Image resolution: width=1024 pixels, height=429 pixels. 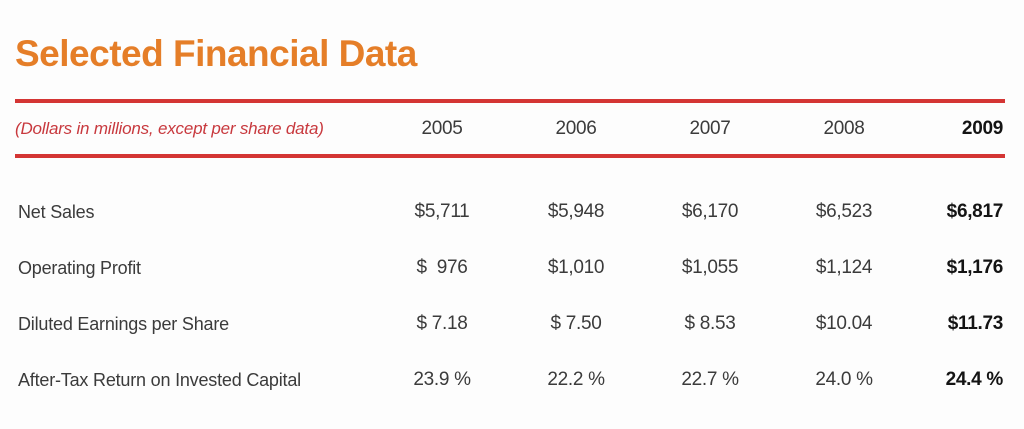 I want to click on value-cell: $6,170, so click(x=710, y=212).